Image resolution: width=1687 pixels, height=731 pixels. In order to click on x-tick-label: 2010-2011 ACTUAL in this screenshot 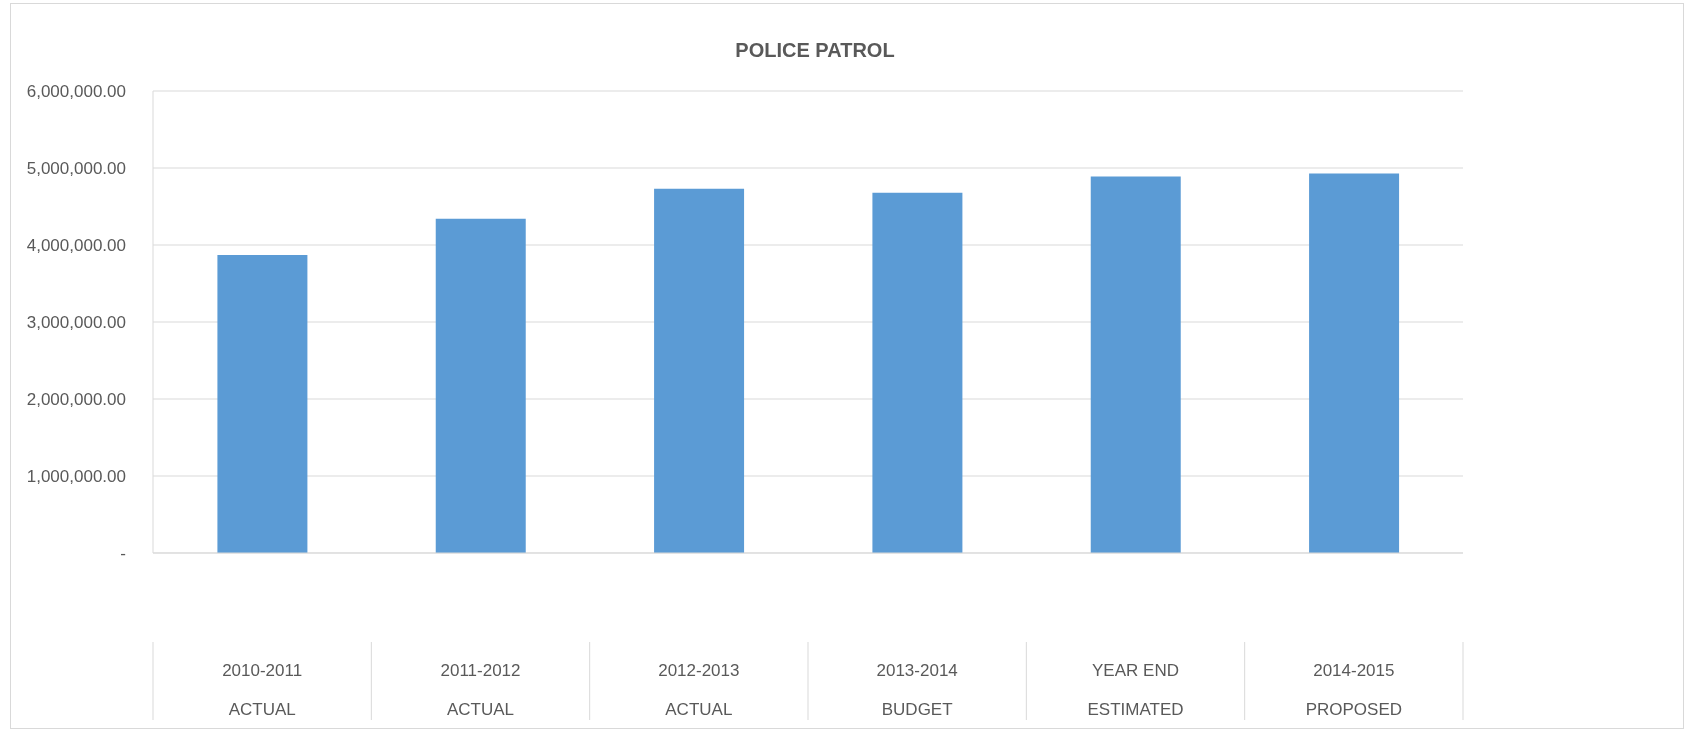, I will do `click(262, 689)`.